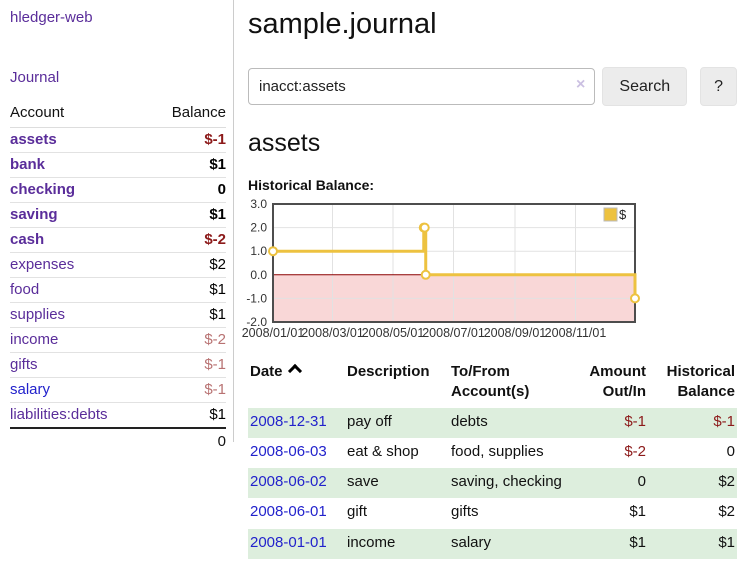 Image resolution: width=742 pixels, height=582 pixels. I want to click on register-header-balance: Historical Balance, so click(700, 382).